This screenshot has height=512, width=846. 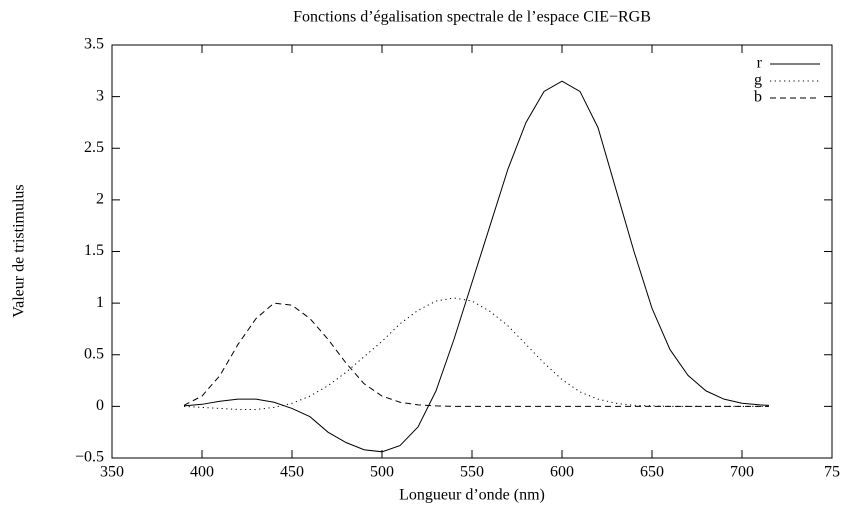 What do you see at coordinates (100, 95) in the screenshot?
I see `y-tick-label: 3` at bounding box center [100, 95].